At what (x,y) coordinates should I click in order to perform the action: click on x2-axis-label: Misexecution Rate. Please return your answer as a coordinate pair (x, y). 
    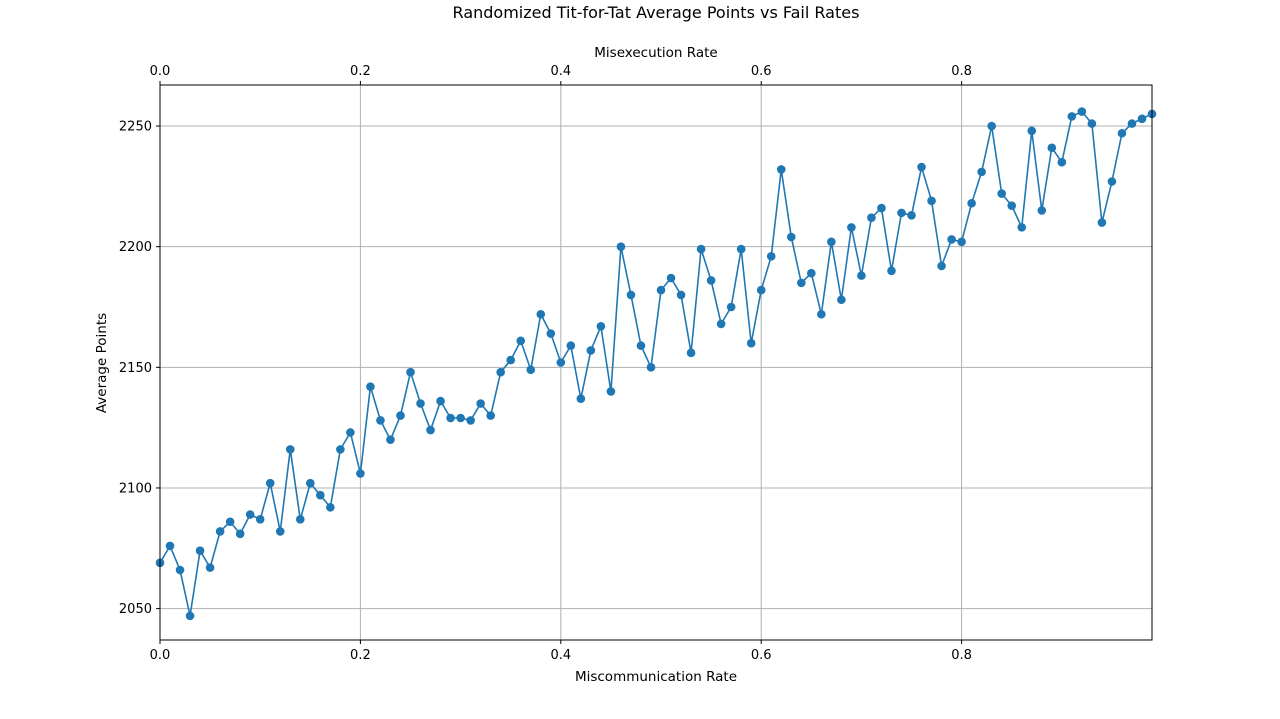
    Looking at the image, I should click on (655, 53).